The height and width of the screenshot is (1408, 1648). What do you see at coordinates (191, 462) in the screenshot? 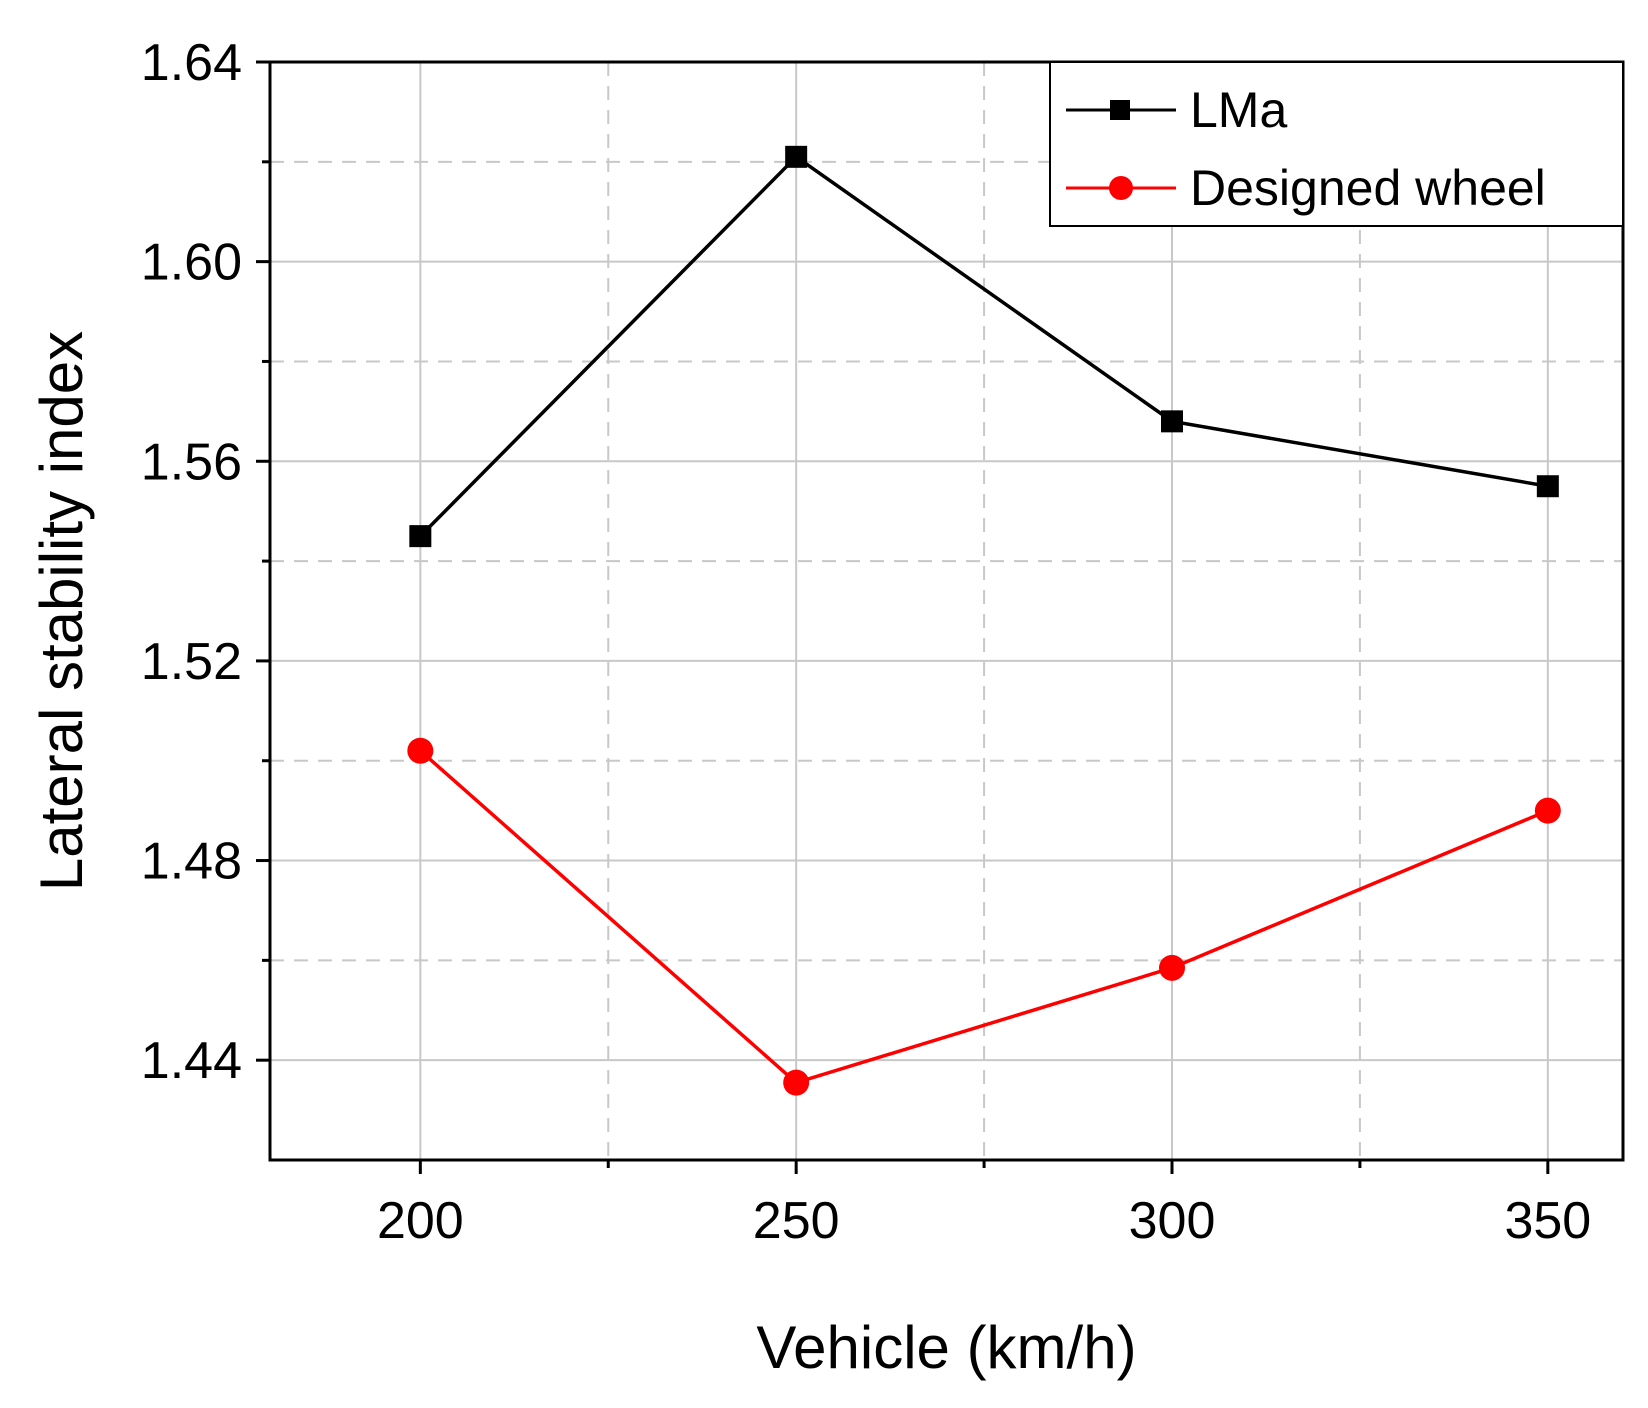
I see `y-tick-label: 1.56` at bounding box center [191, 462].